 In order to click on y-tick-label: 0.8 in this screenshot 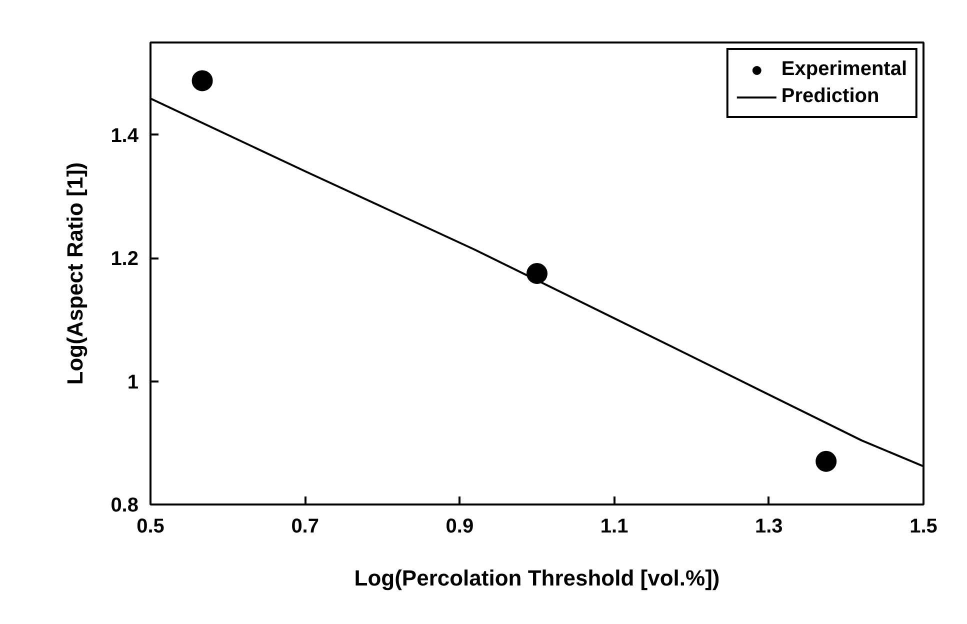, I will do `click(124, 505)`.